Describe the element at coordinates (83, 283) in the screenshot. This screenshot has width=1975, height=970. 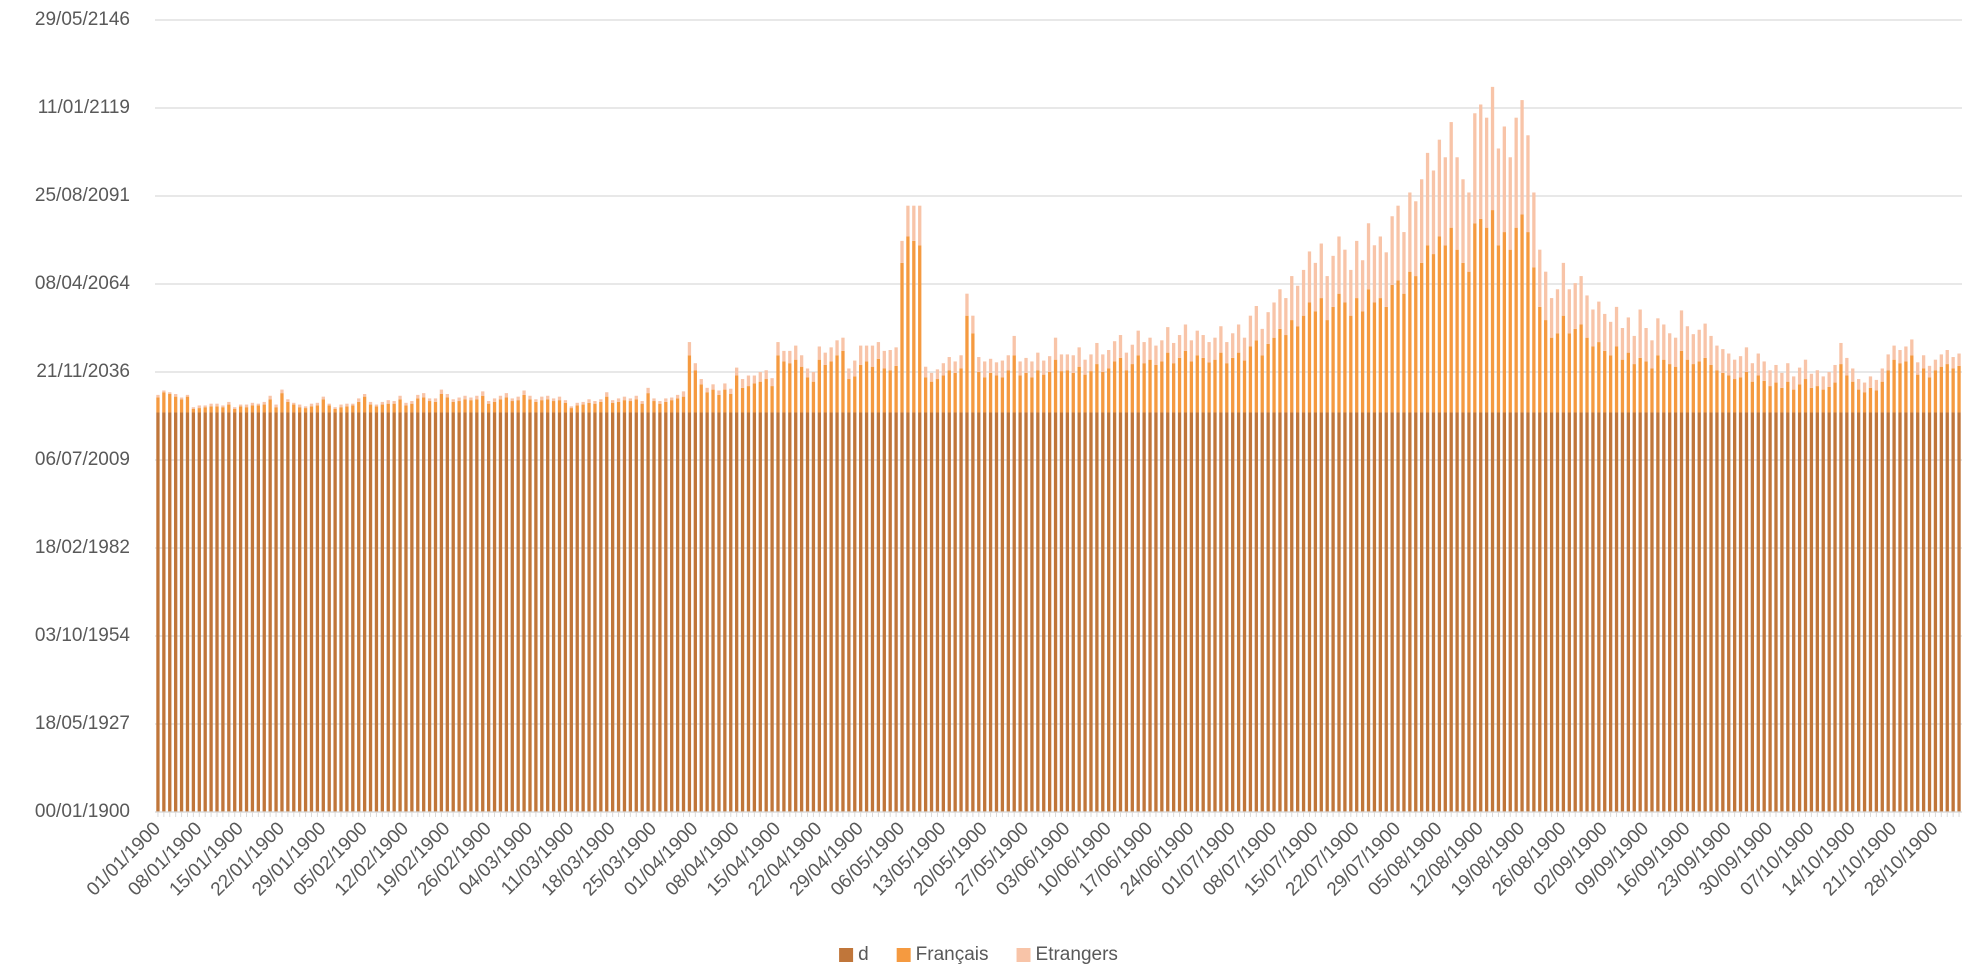
I see `y-tick-label: 08/04/2064` at that location.